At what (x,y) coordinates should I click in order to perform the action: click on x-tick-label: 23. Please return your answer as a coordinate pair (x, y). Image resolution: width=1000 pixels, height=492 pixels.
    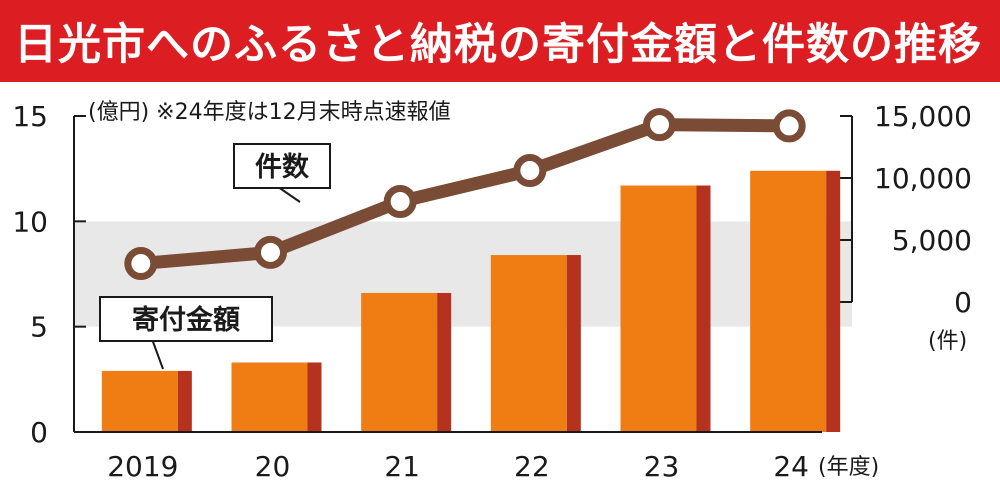
    Looking at the image, I should click on (662, 466).